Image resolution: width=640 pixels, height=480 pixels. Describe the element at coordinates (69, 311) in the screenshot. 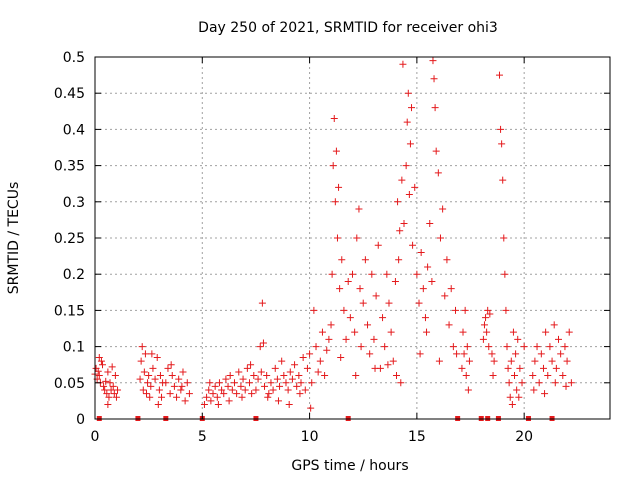

I see `y-tick-label: 0.15` at that location.